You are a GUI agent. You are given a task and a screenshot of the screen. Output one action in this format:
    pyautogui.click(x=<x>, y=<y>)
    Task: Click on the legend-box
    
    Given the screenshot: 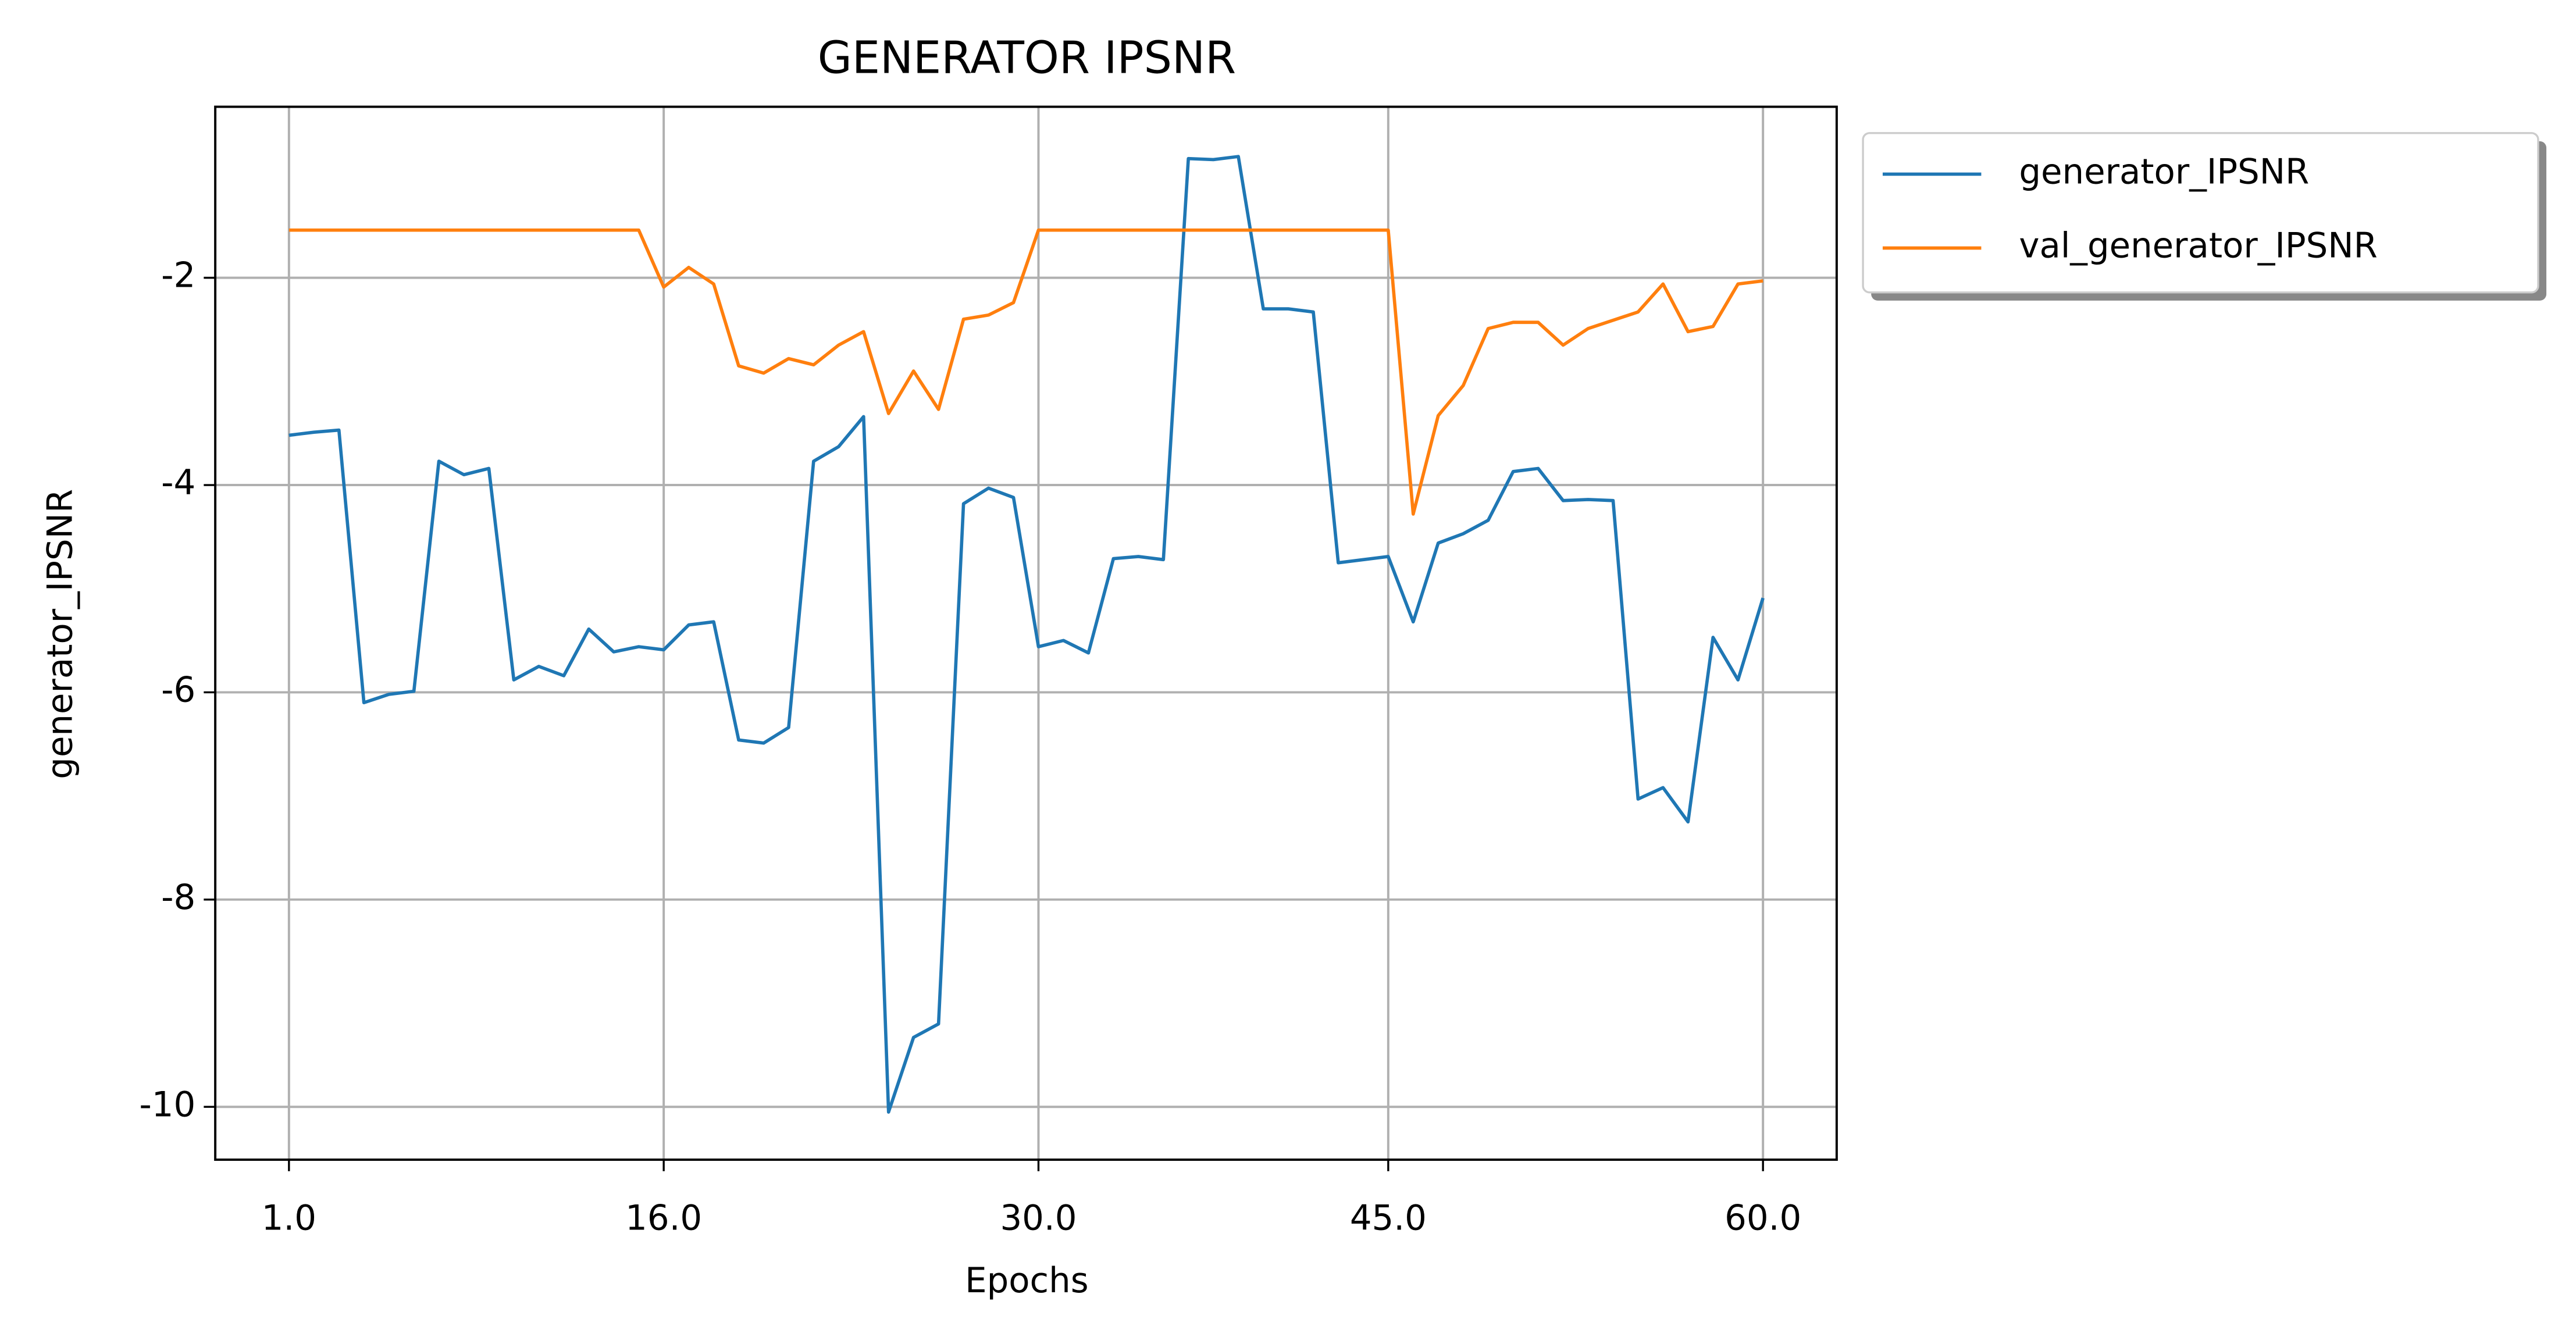 What is the action you would take?
    pyautogui.click(x=2200, y=213)
    